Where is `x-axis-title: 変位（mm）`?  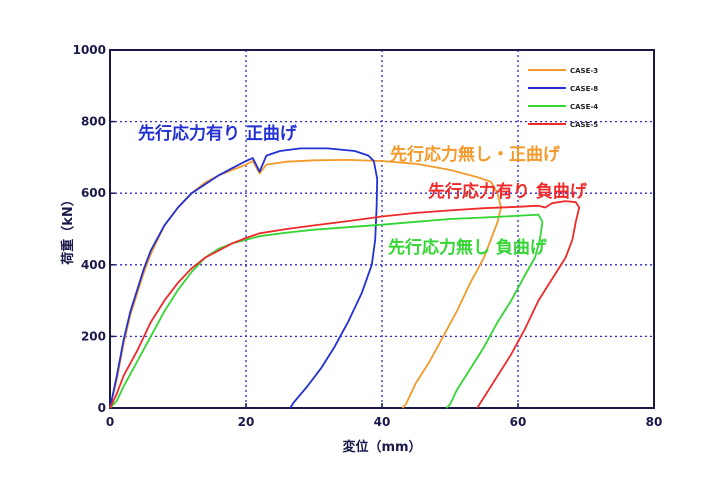 x-axis-title: 変位（mm） is located at coordinates (381, 447).